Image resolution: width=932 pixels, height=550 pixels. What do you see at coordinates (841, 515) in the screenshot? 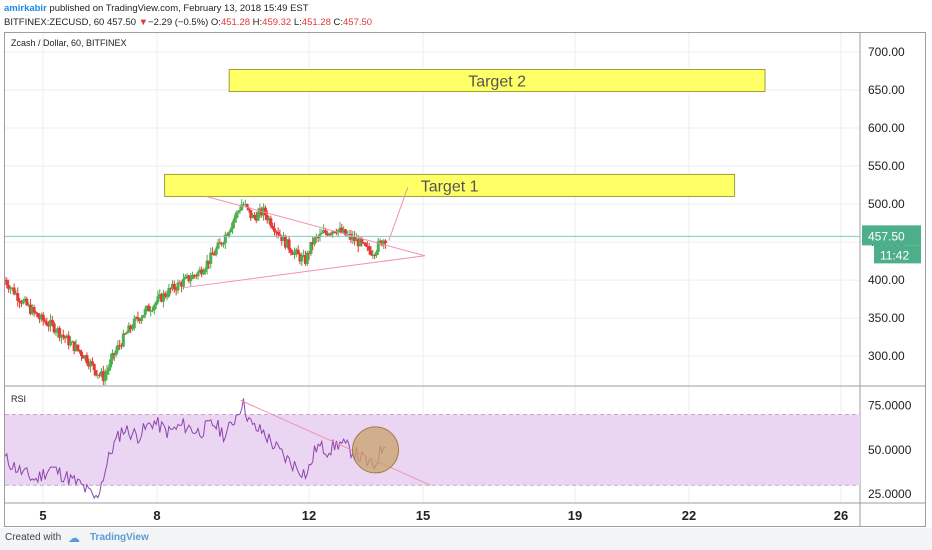
I see `time-tick-label: 26` at bounding box center [841, 515].